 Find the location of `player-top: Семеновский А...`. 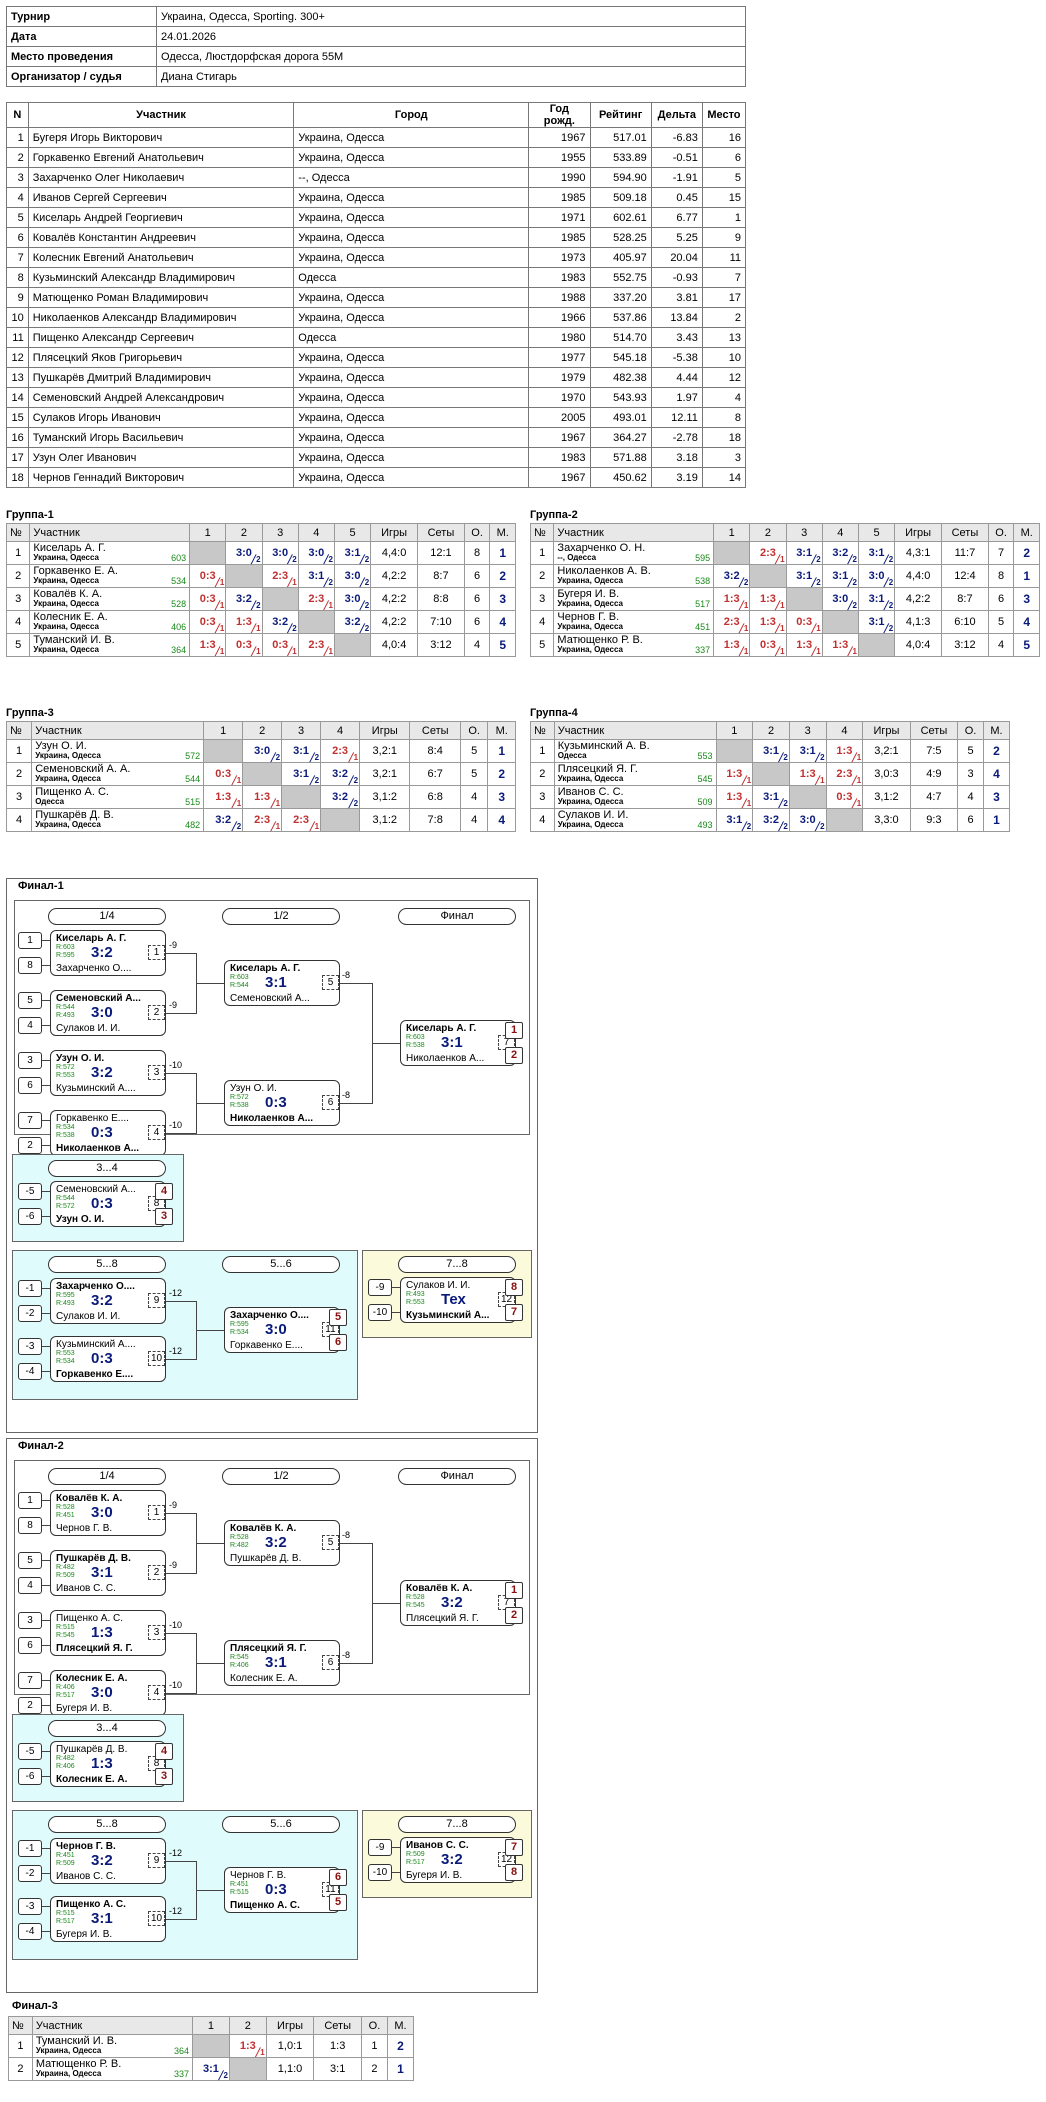

player-top: Семеновский А... is located at coordinates (98, 998).